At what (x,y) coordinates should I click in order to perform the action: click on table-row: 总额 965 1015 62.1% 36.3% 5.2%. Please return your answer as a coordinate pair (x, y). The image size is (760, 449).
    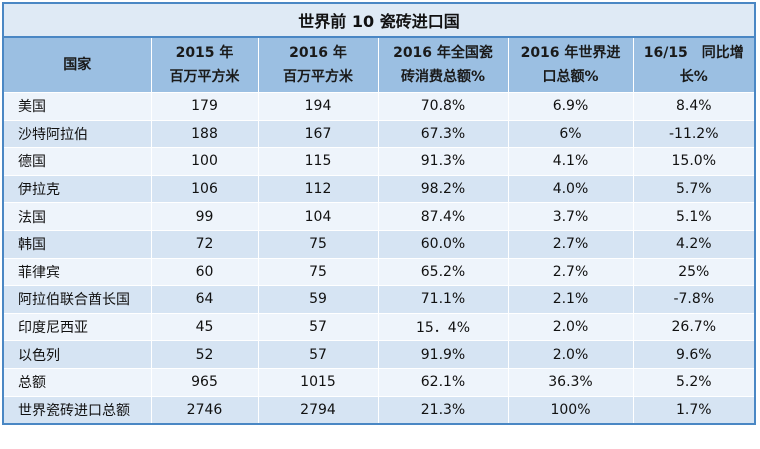
    Looking at the image, I should click on (379, 382).